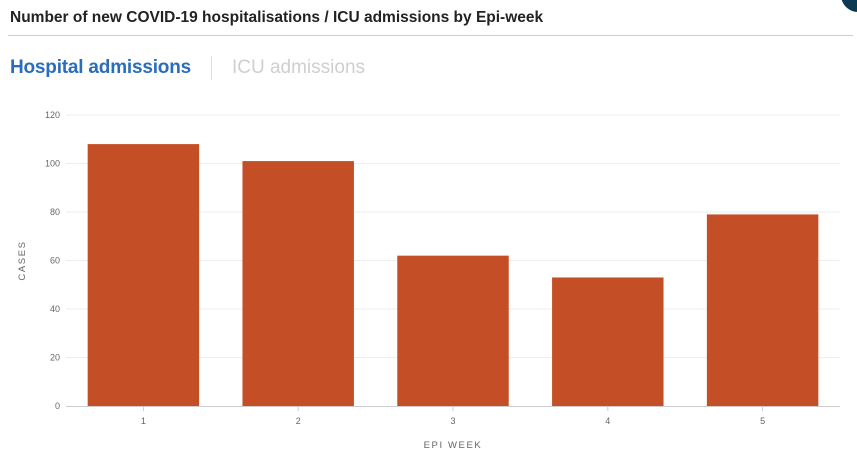 This screenshot has width=857, height=458. Describe the element at coordinates (453, 445) in the screenshot. I see `x-axis-title: EPI WEEK` at that location.